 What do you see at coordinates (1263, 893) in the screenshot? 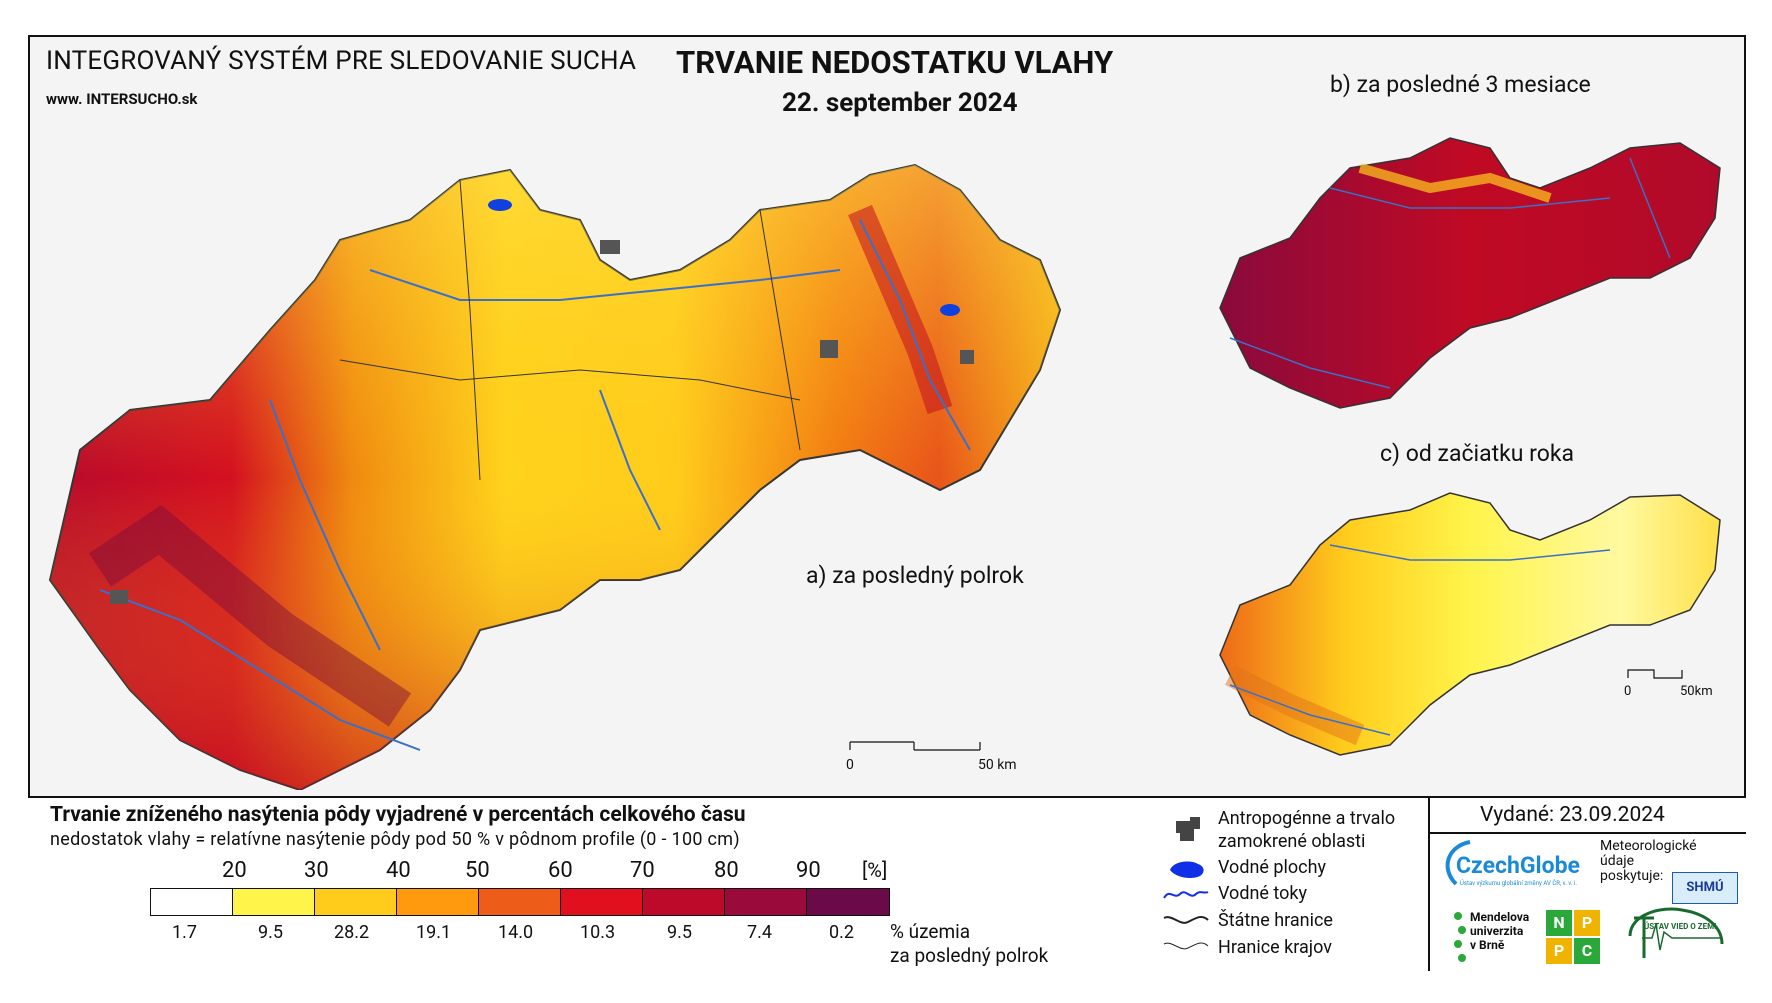
I see `sym-rivers: Vodné toky` at bounding box center [1263, 893].